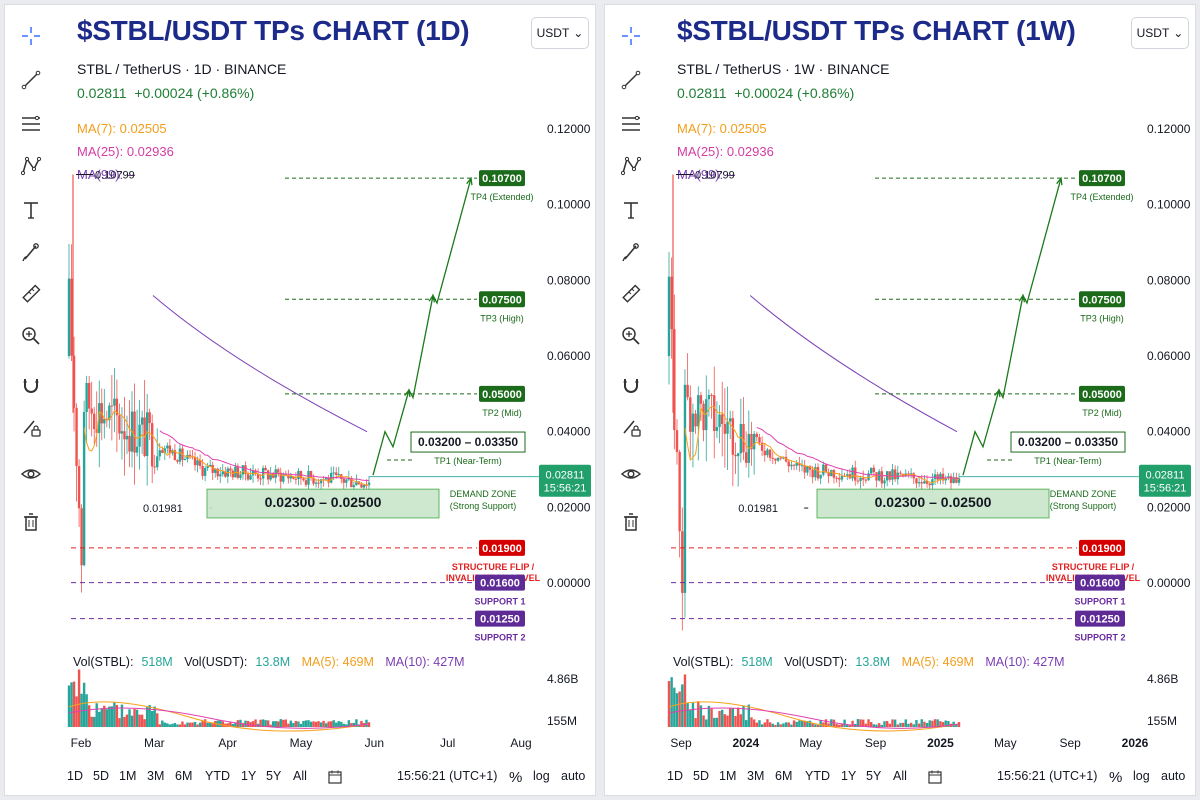  I want to click on tp-level-label: TP2 (Mid), so click(1102, 413).